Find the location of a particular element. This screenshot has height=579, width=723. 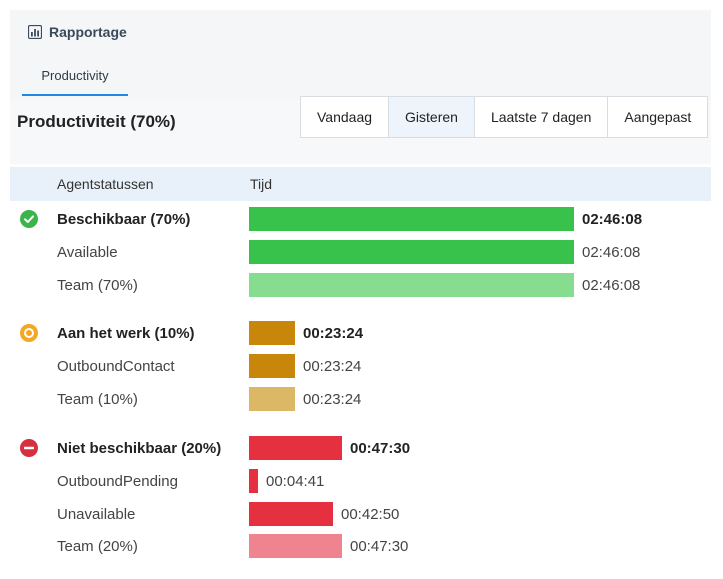

status-label: Unavailable is located at coordinates (96, 514).